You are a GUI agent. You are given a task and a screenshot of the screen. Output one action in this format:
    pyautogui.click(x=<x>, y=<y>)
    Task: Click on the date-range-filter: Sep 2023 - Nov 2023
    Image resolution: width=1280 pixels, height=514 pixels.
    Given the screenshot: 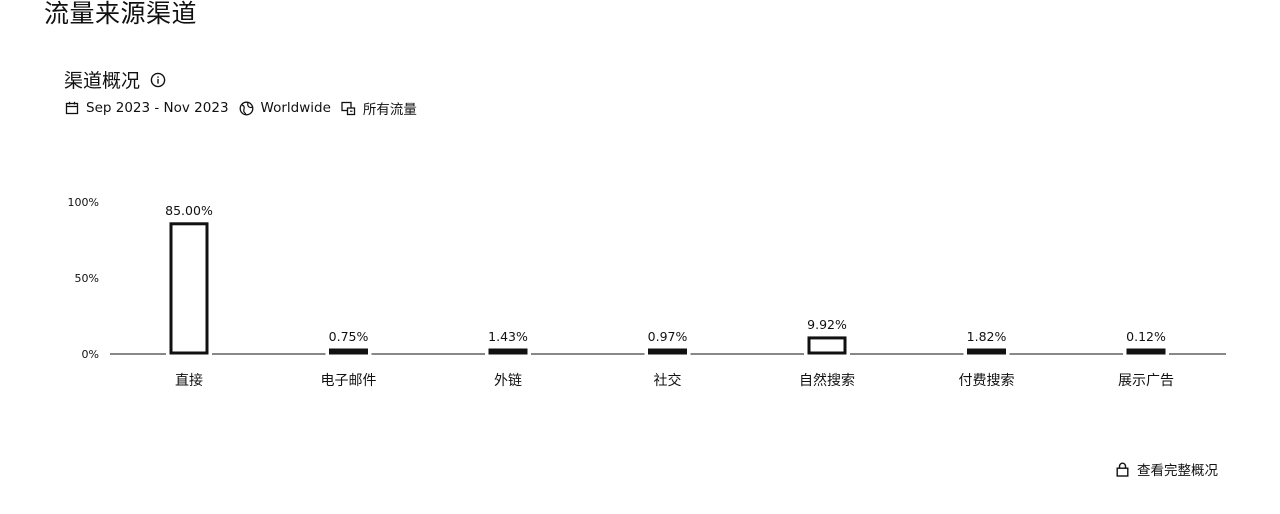 What is the action you would take?
    pyautogui.click(x=147, y=108)
    